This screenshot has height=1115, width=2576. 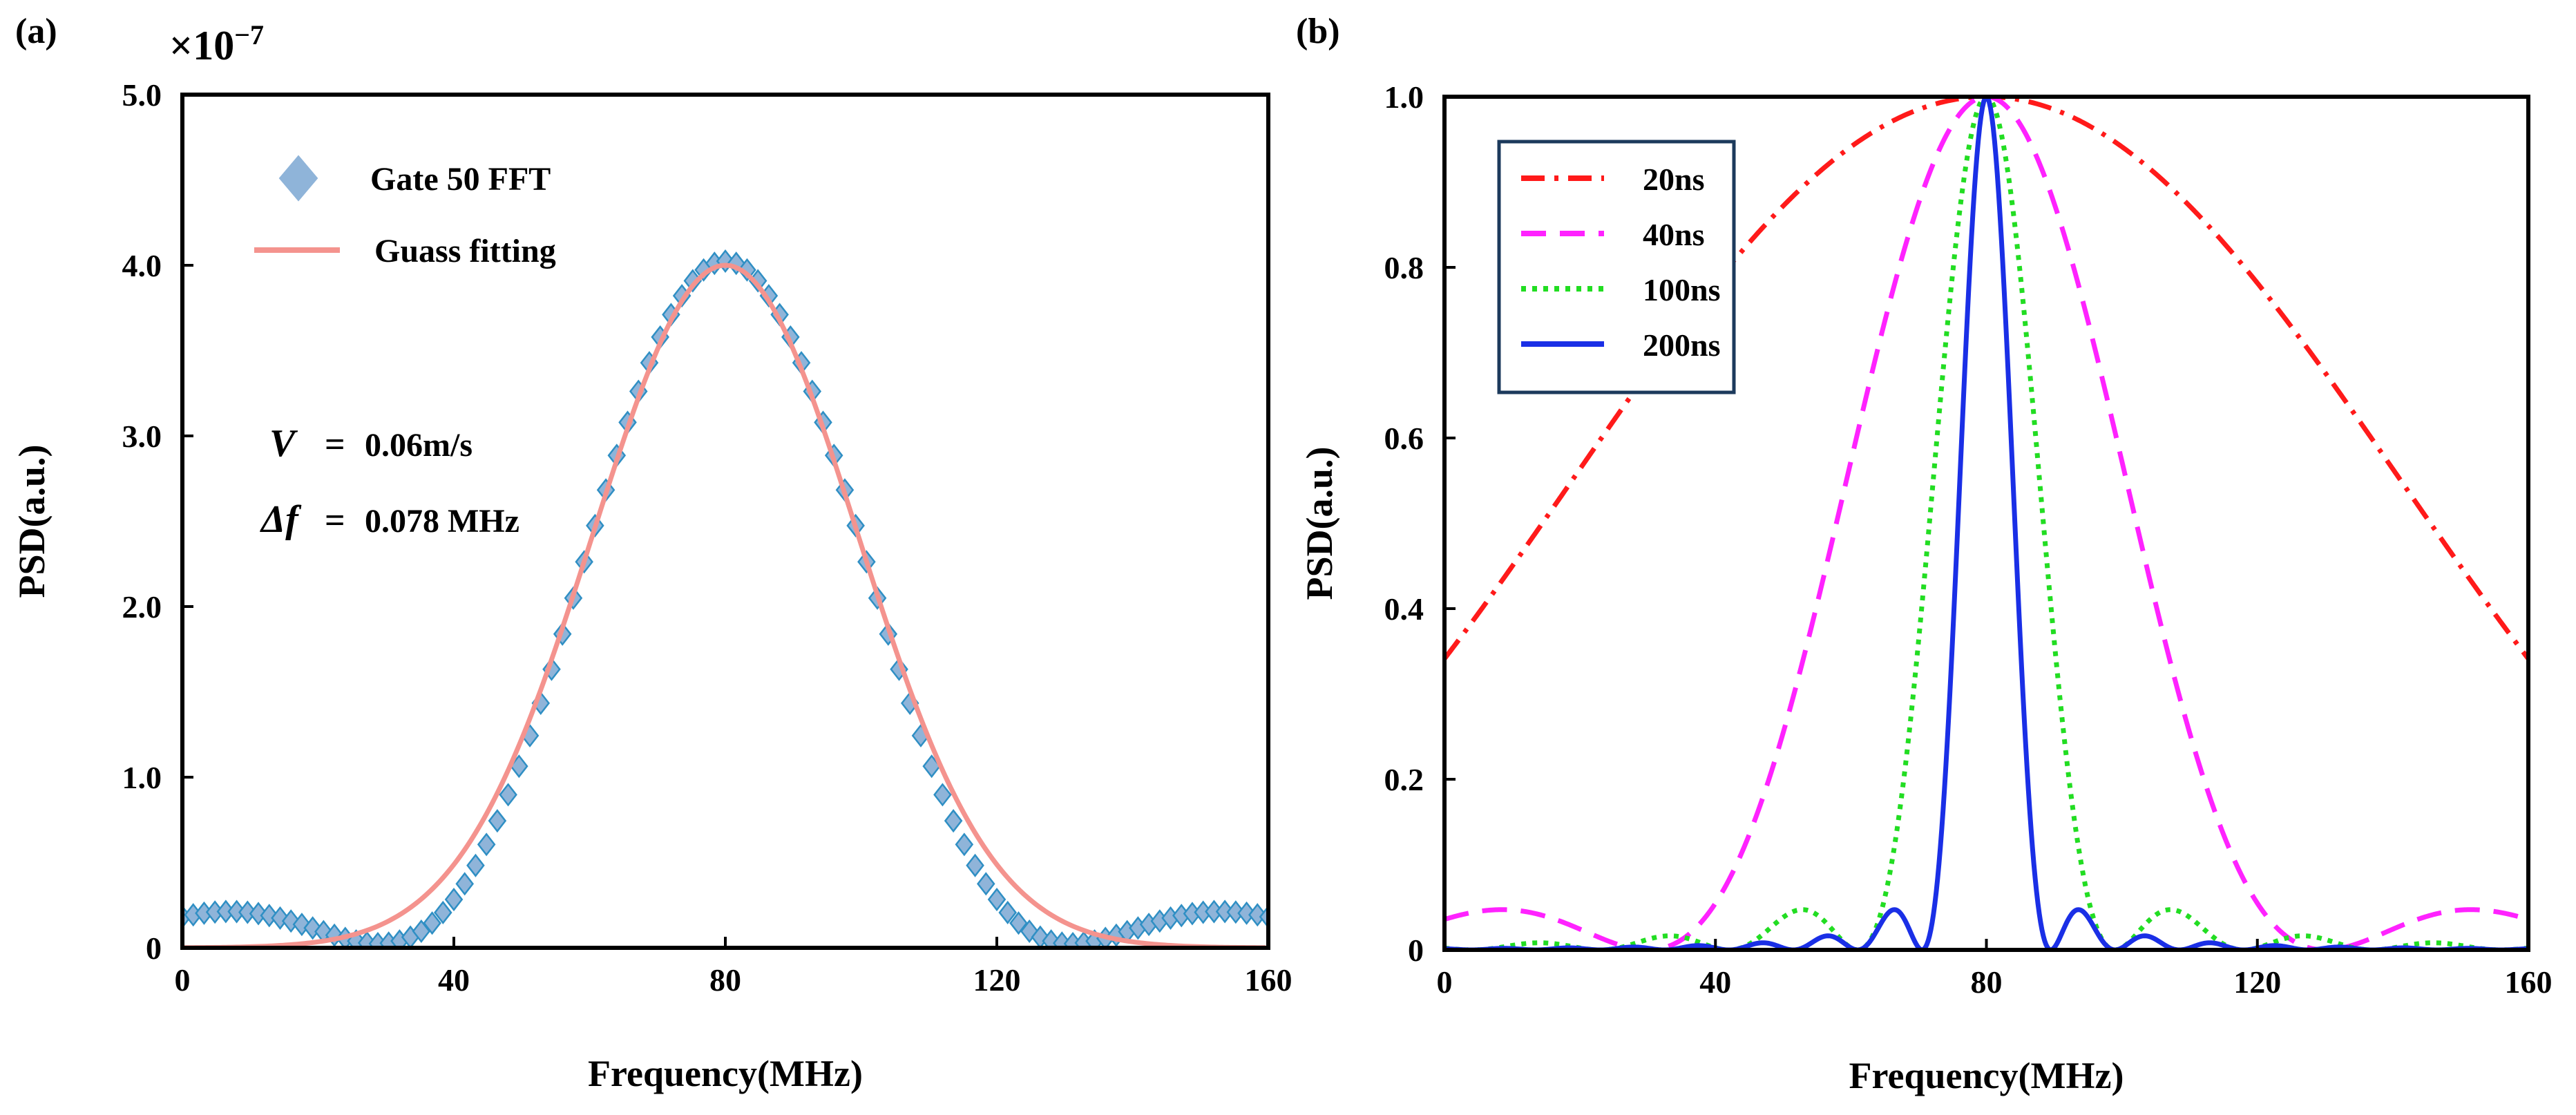 What do you see at coordinates (1404, 779) in the screenshot?
I see `y-tick-label: 0.2` at bounding box center [1404, 779].